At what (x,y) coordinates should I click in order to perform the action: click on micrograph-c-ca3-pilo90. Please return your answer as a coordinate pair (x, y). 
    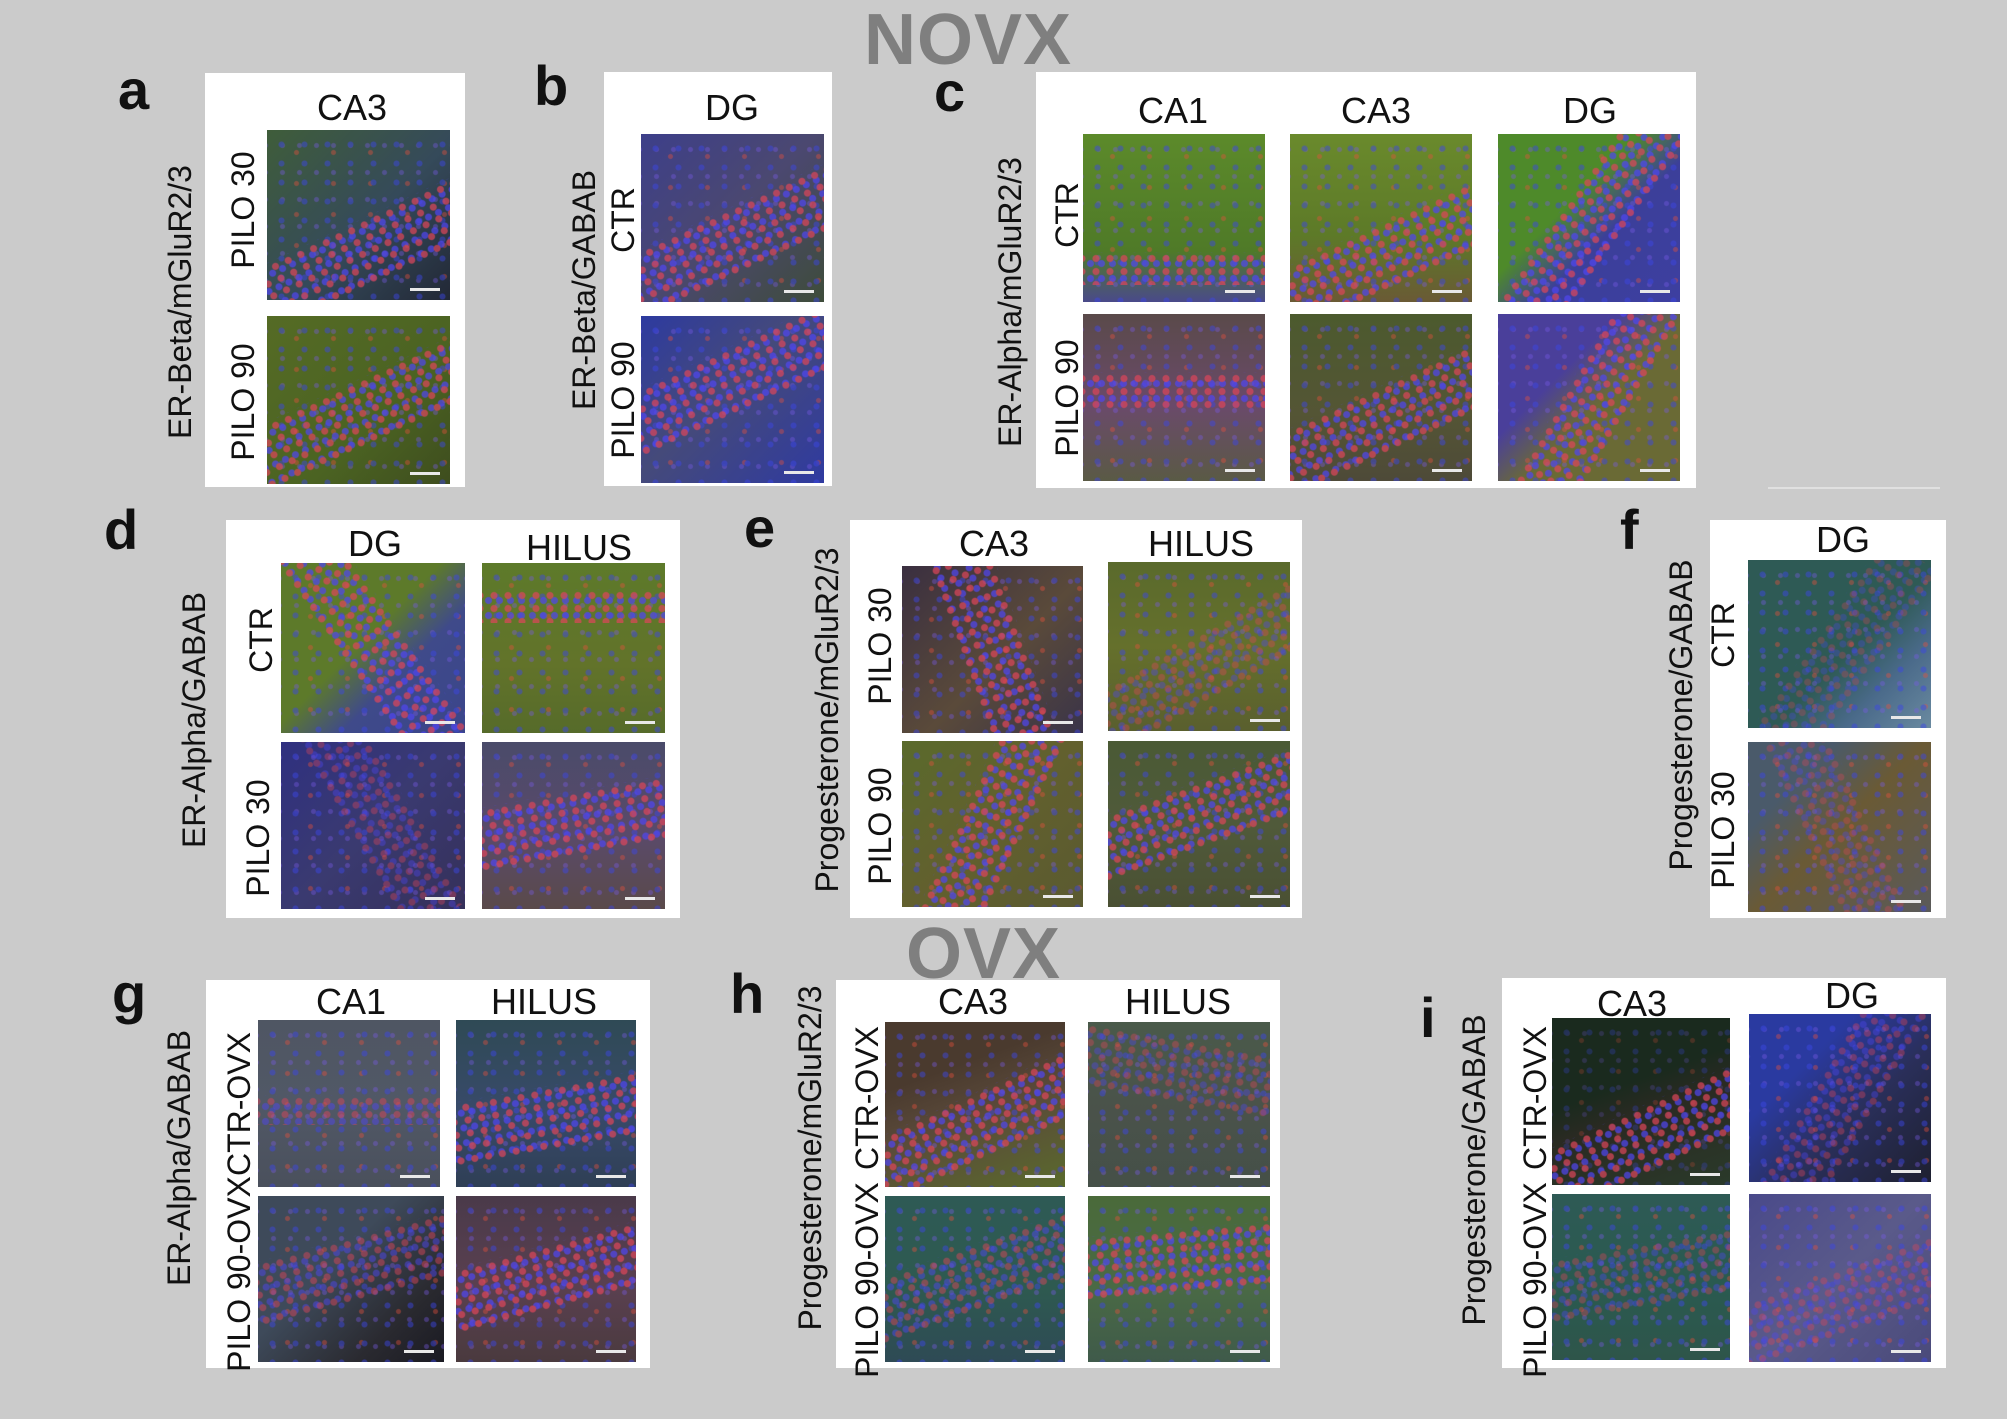
    Looking at the image, I should click on (1381, 397).